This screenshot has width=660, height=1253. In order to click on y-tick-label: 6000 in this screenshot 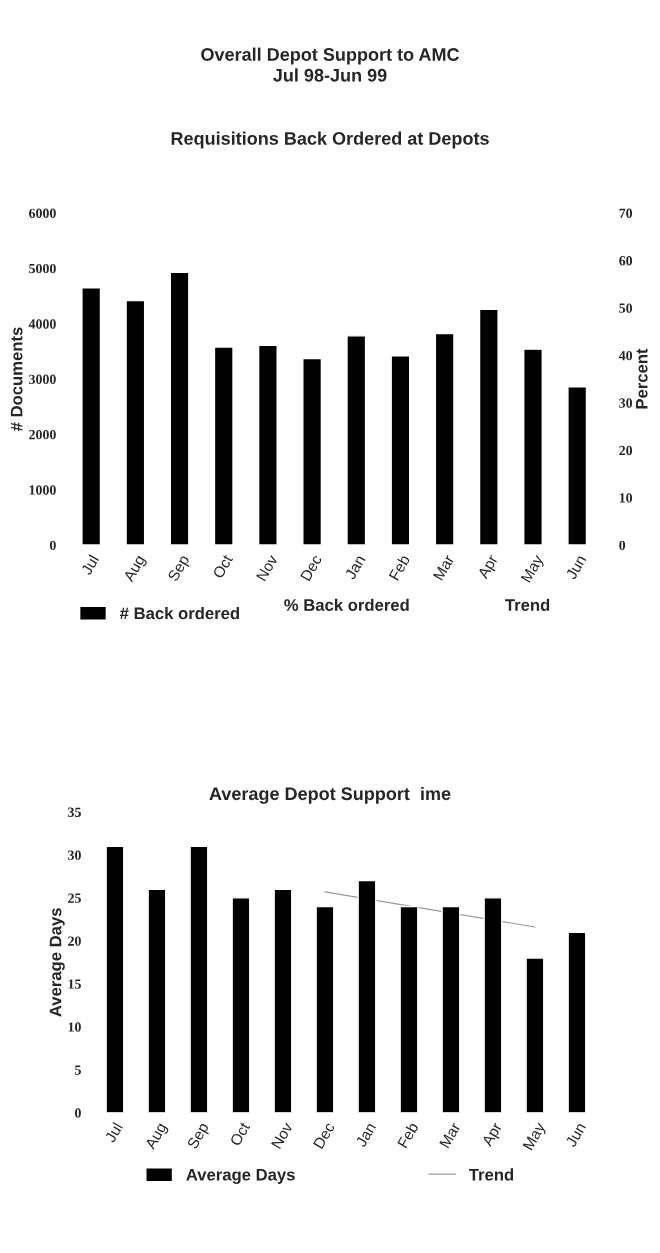, I will do `click(42, 213)`.